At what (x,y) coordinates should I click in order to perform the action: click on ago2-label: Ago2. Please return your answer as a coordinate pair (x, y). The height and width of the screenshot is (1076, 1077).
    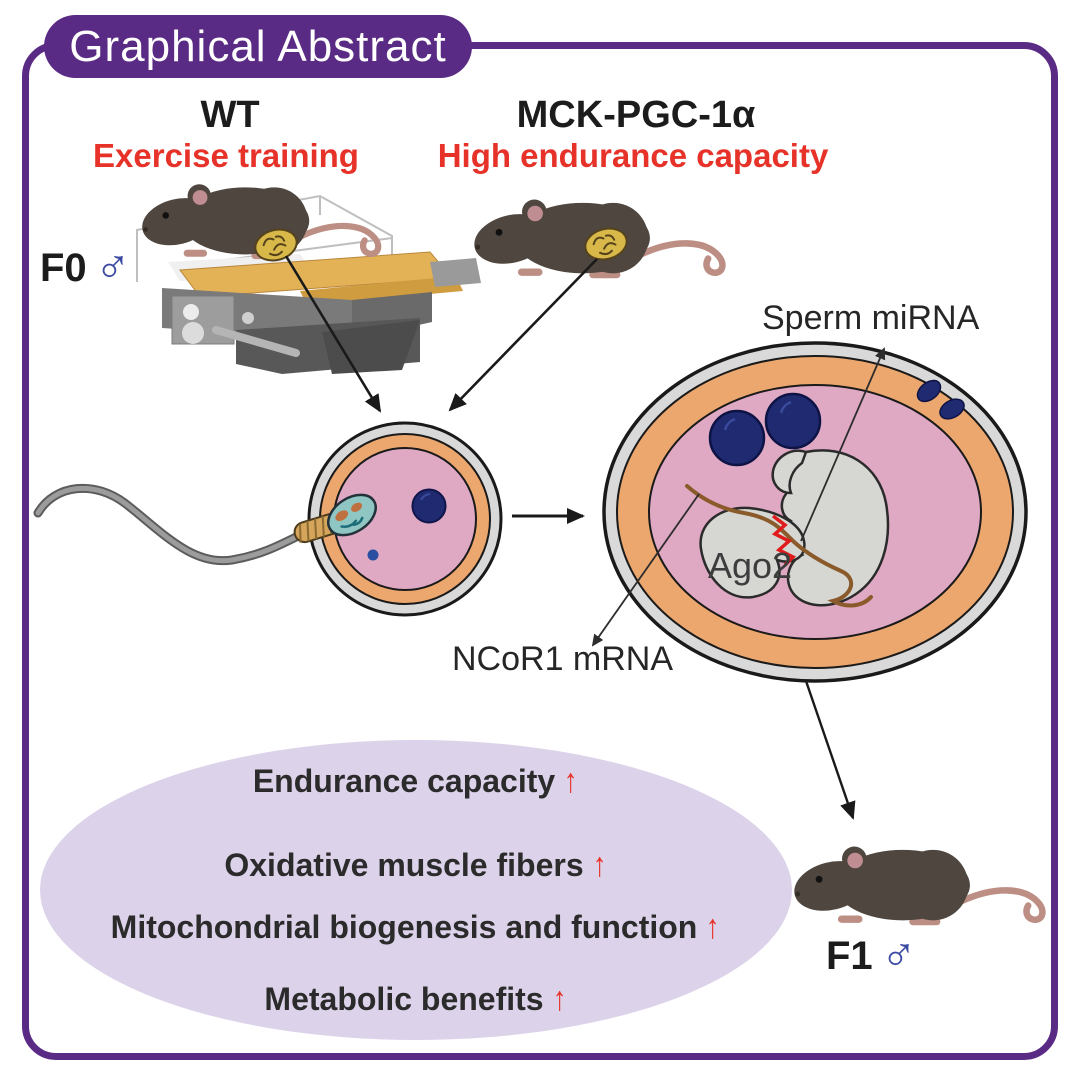
    Looking at the image, I should click on (750, 565).